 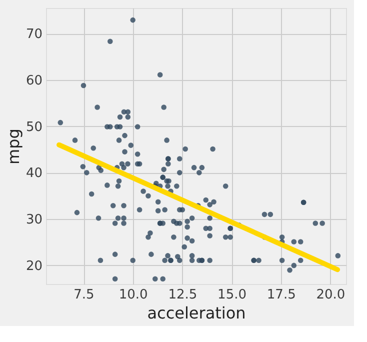 What do you see at coordinates (183, 295) in the screenshot?
I see `x-tick-label: 12.5` at bounding box center [183, 295].